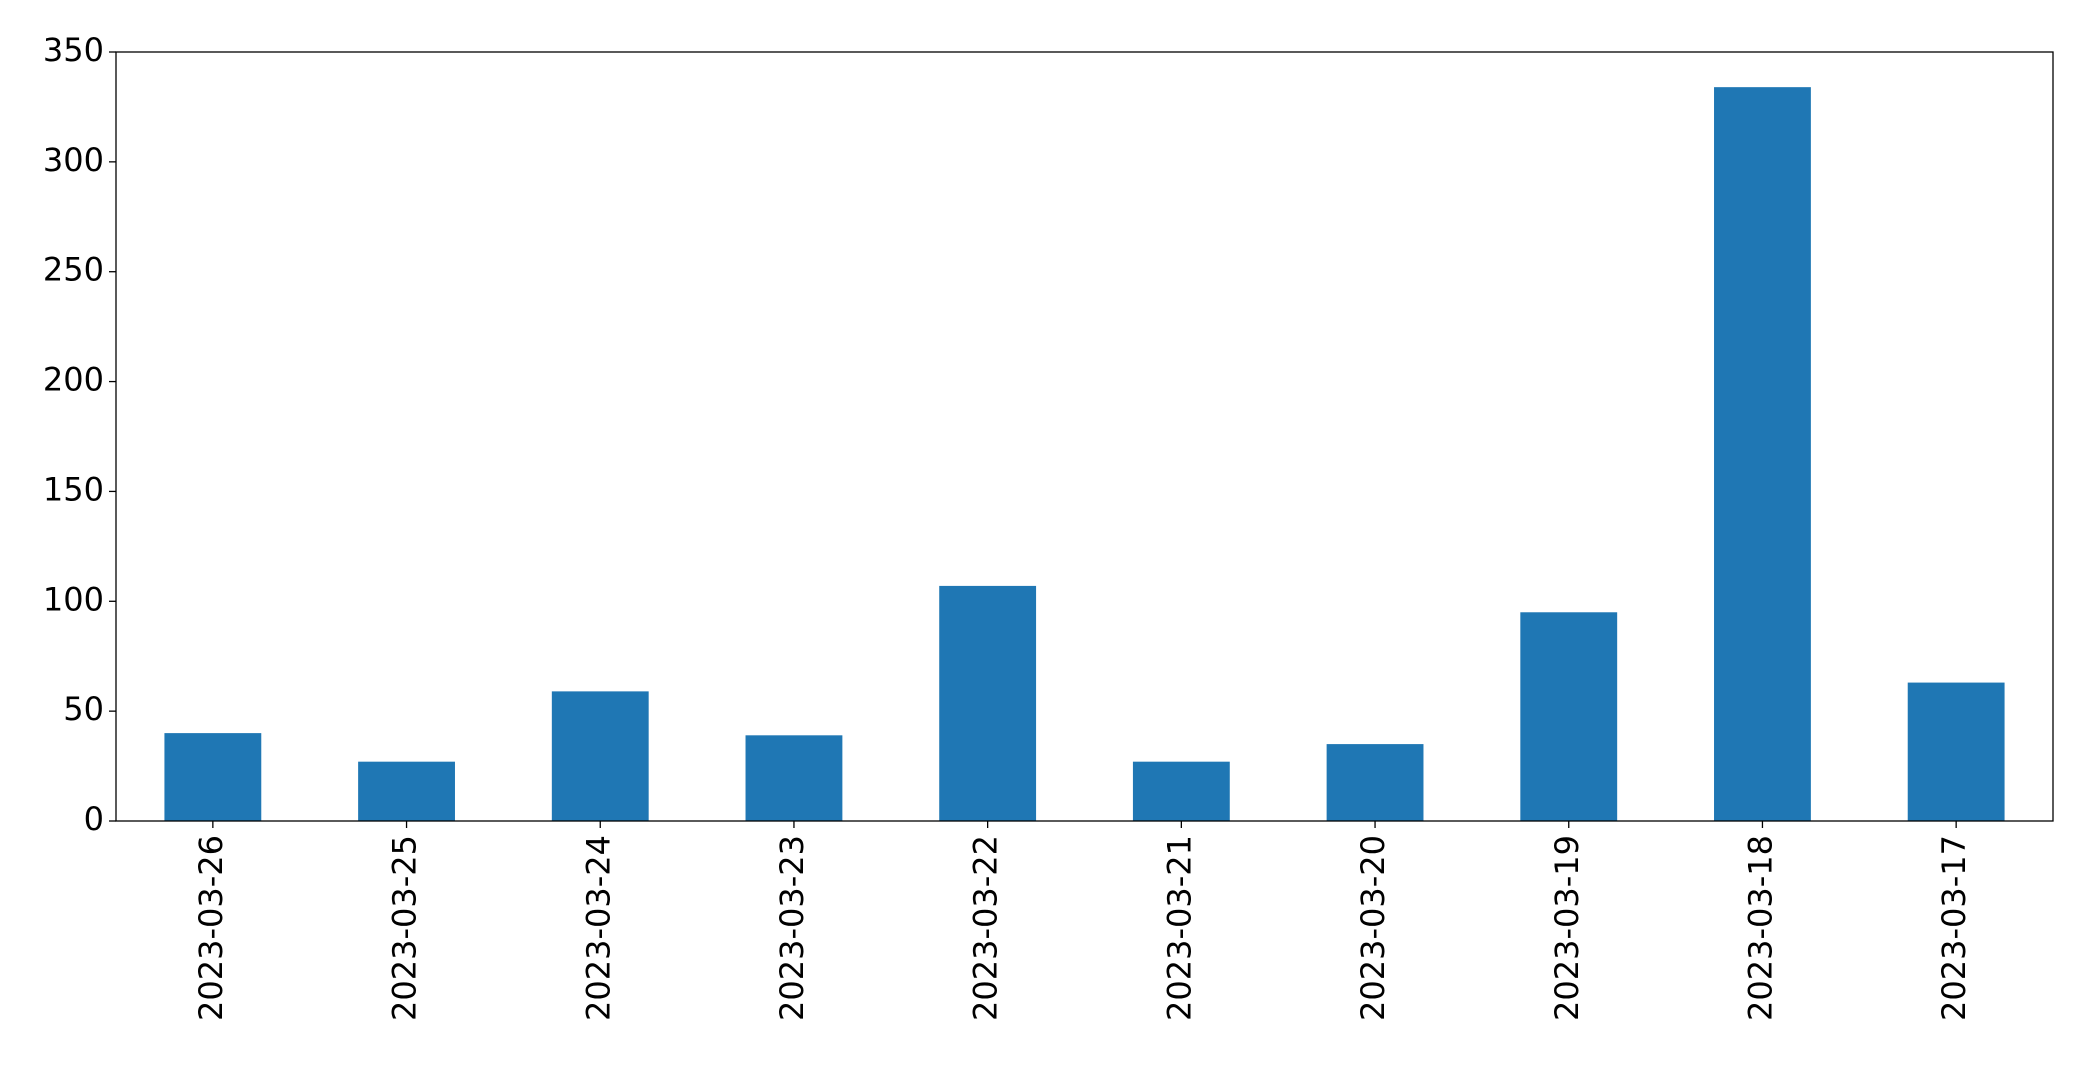  Describe the element at coordinates (1373, 928) in the screenshot. I see `x-tick-label: 2023-03-20` at that location.